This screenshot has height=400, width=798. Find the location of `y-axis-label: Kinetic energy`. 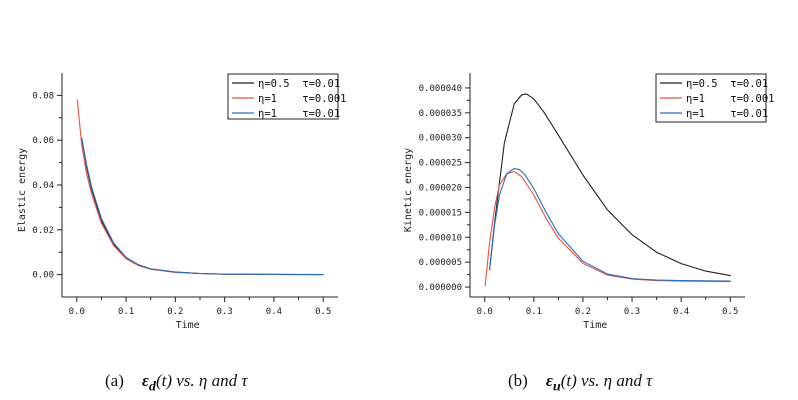

y-axis-label: Kinetic energy is located at coordinates (408, 190).